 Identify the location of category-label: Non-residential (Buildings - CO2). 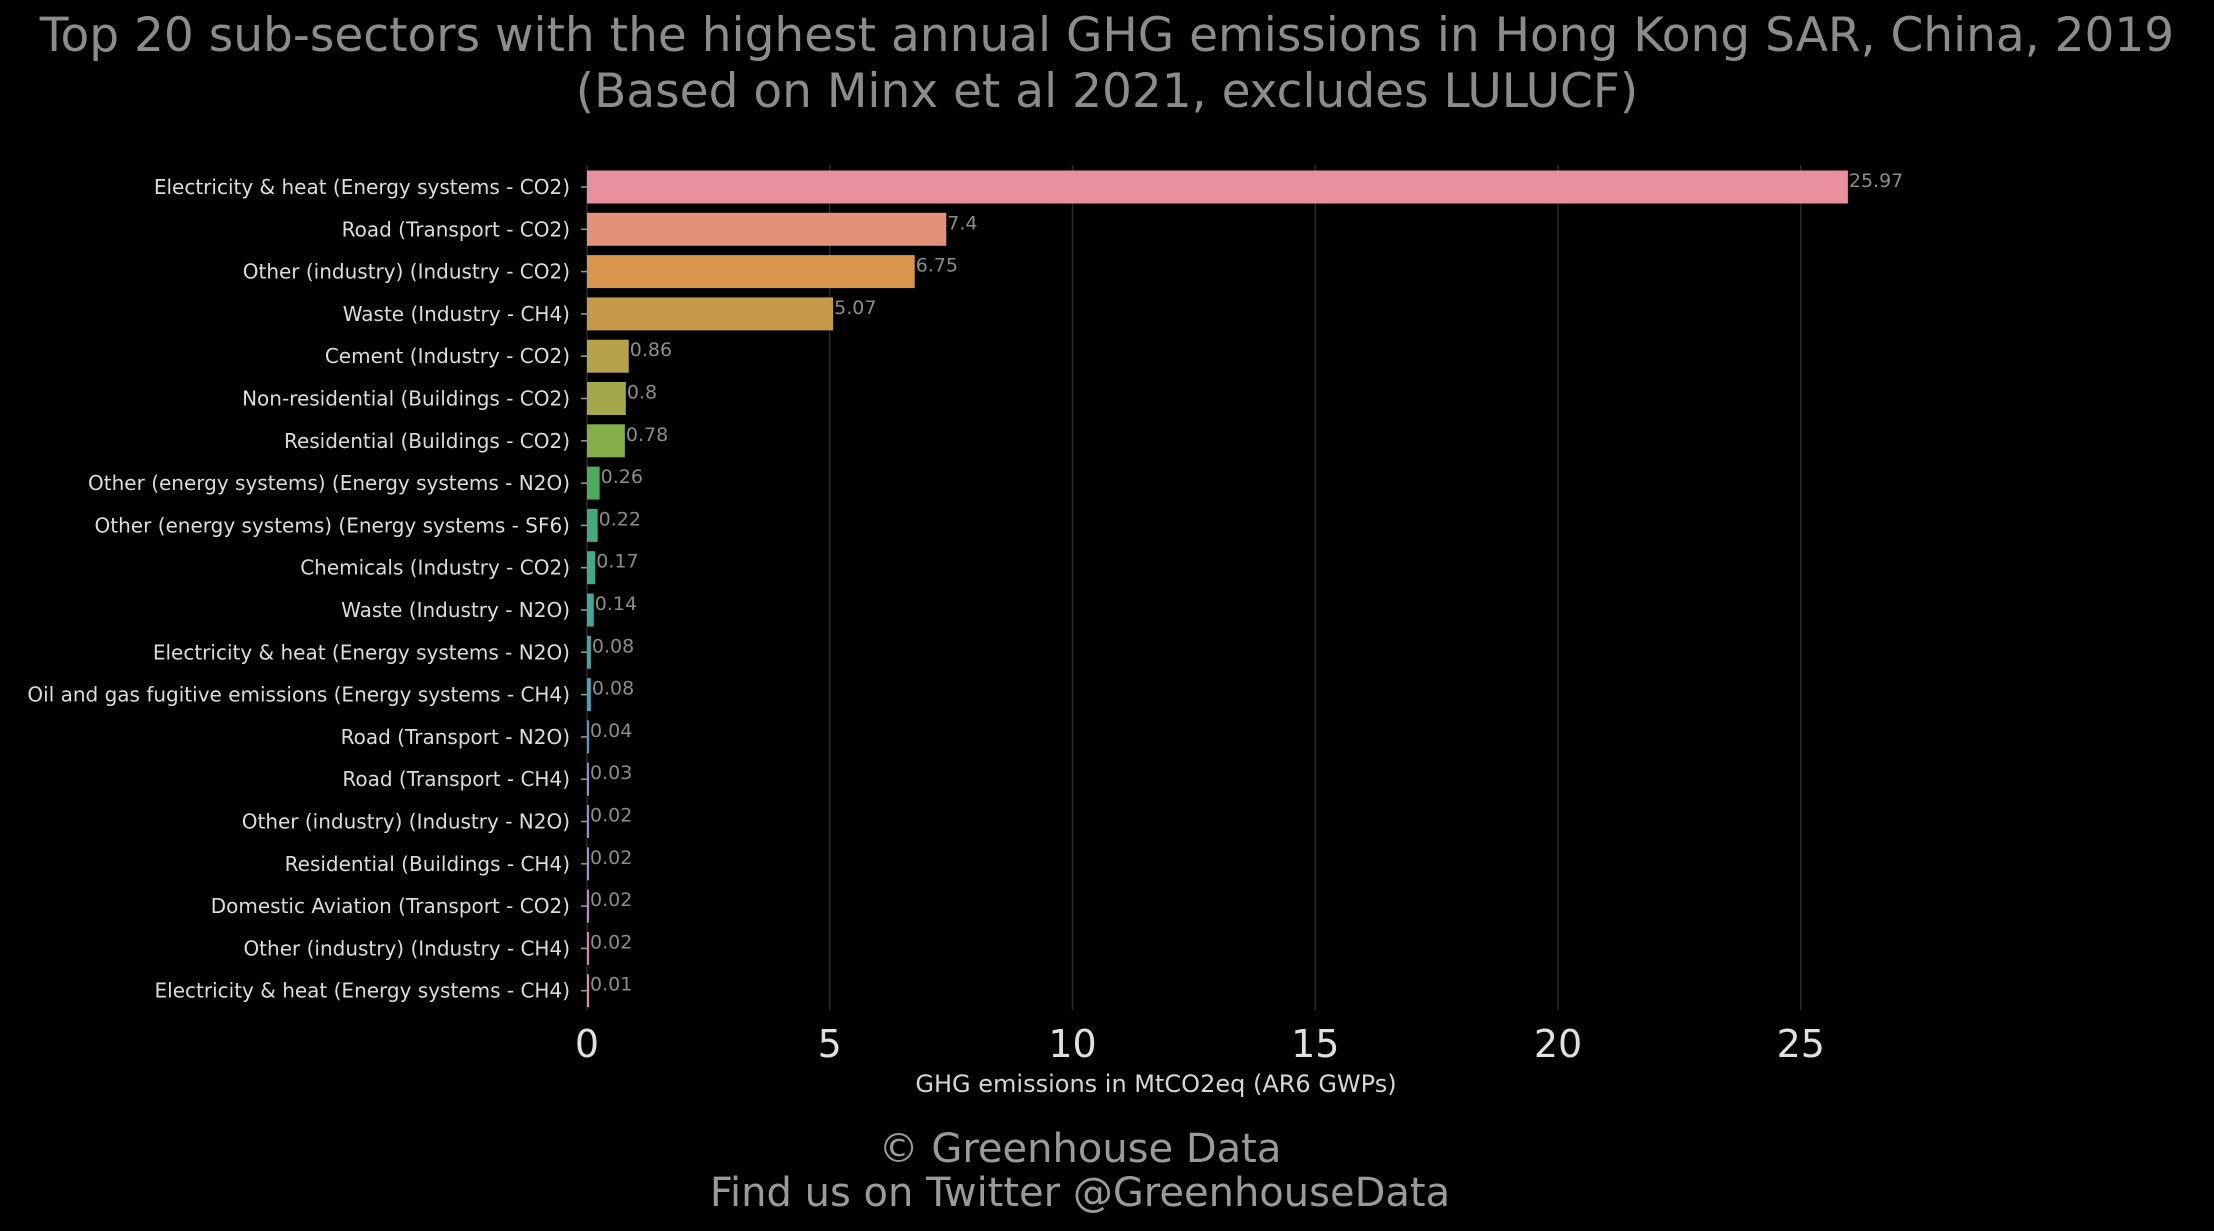
(406, 399).